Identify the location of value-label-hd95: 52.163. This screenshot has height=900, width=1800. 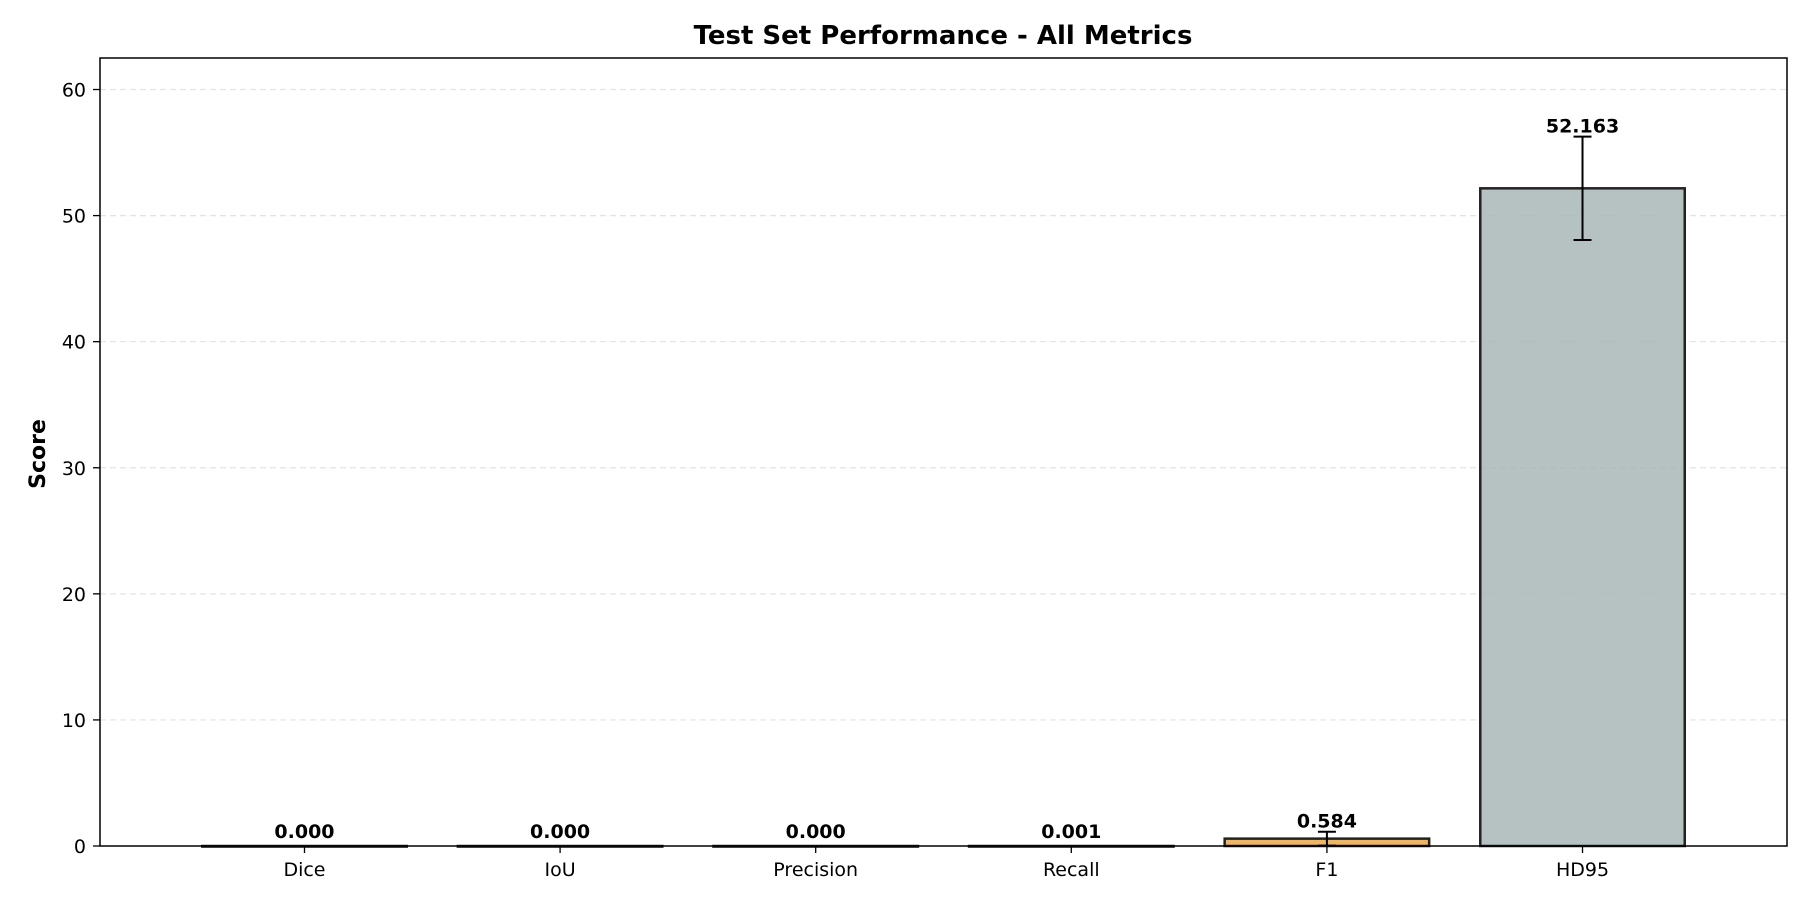
(1582, 127).